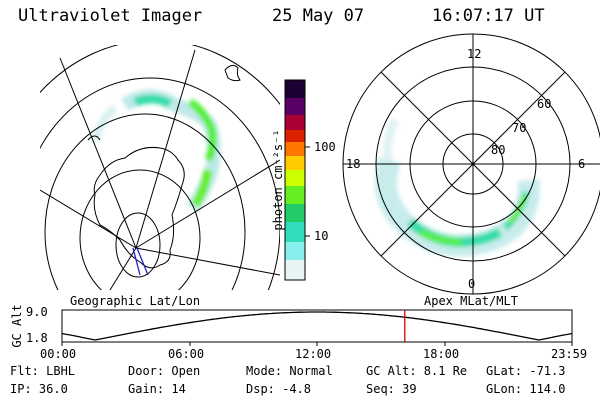 This screenshot has height=400, width=600. I want to click on status-flt: Flt: LBHL, so click(43, 371).